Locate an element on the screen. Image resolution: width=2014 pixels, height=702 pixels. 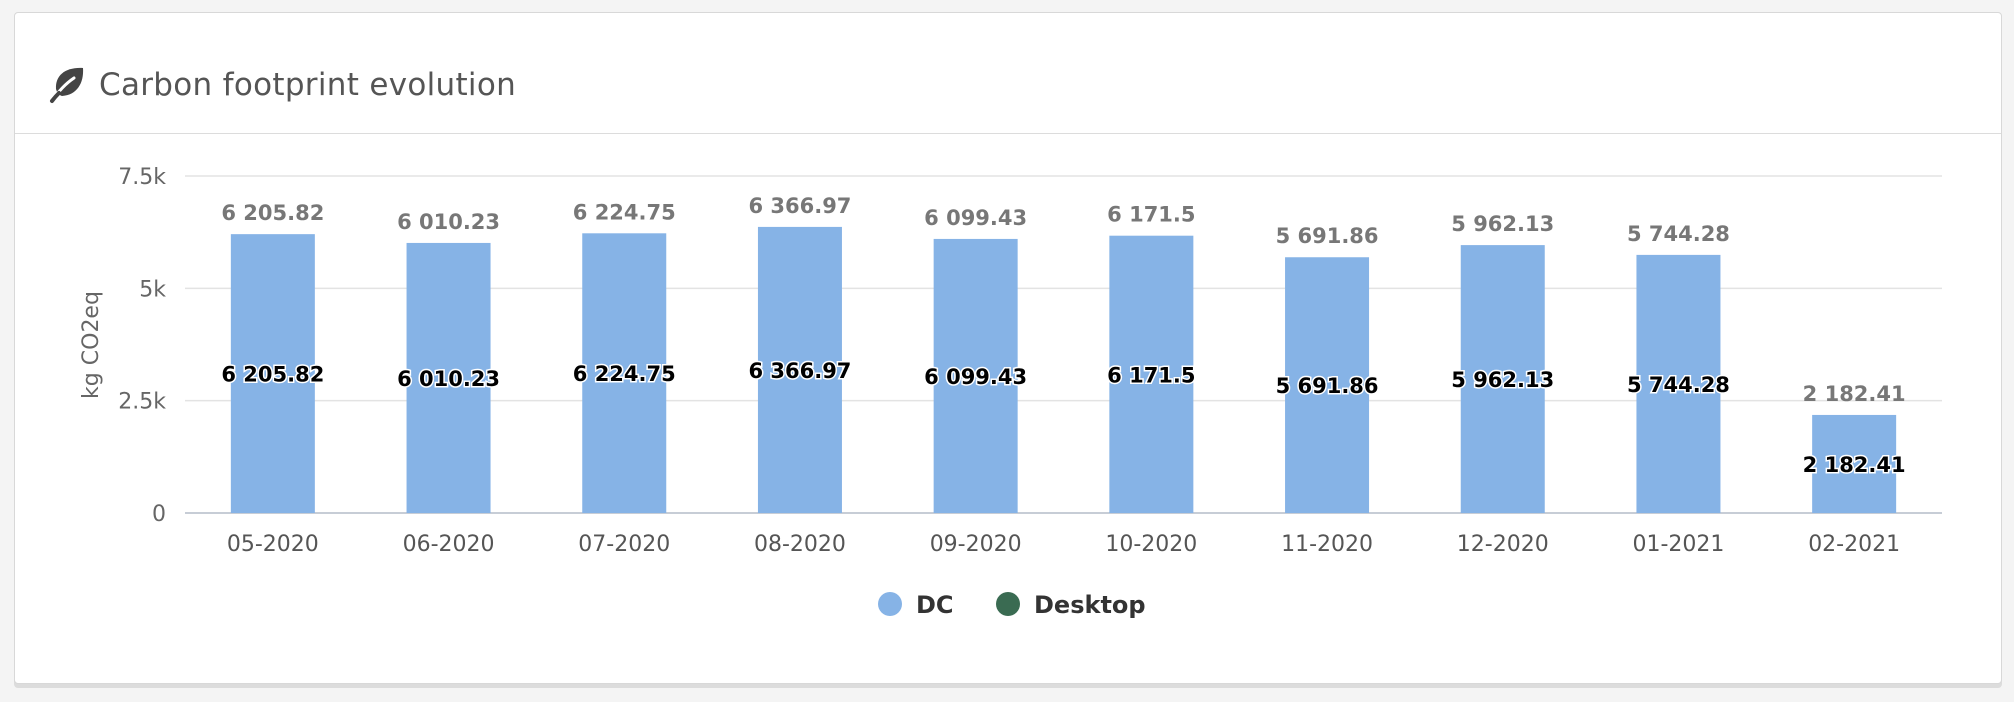
y-tick-label: 0 is located at coordinates (159, 514).